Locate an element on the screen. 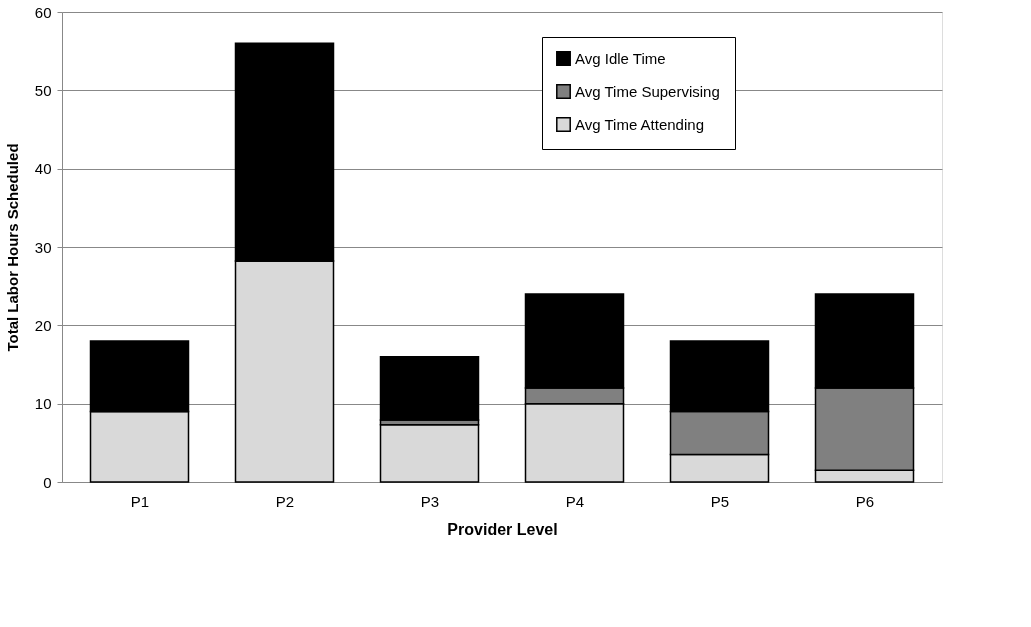  y-tick-label: 40 is located at coordinates (43, 169).